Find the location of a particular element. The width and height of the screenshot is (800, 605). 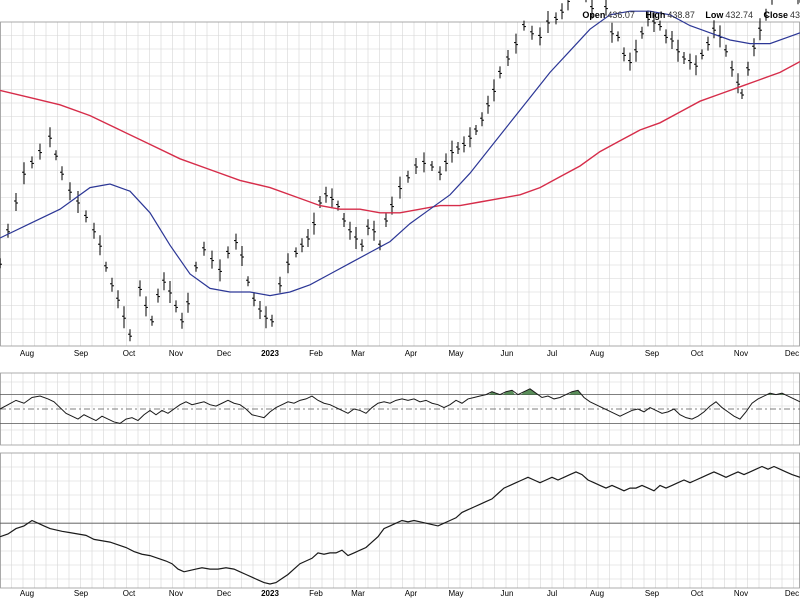

xaxis-top-label-0: Aug is located at coordinates (27, 353).